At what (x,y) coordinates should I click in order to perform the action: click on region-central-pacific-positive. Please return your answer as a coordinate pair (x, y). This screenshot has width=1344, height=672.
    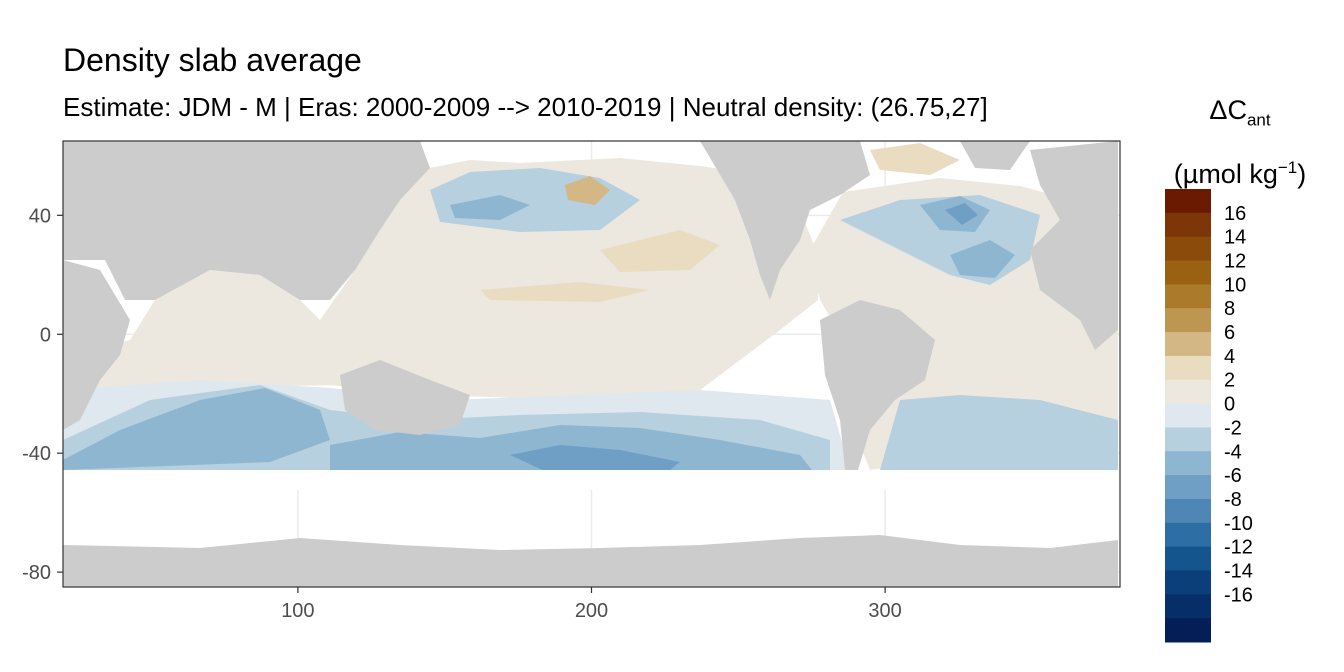
    Looking at the image, I should click on (660, 251).